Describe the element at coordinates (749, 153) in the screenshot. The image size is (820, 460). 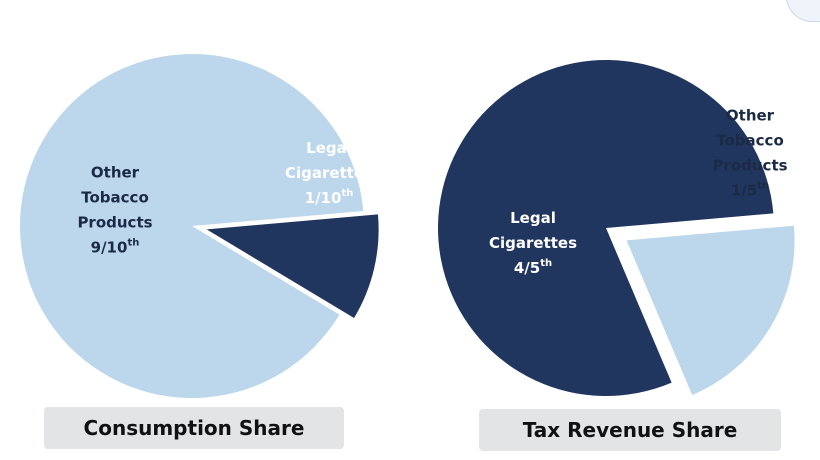
I see `slice-label: Other Tobacco Products 1/5th` at that location.